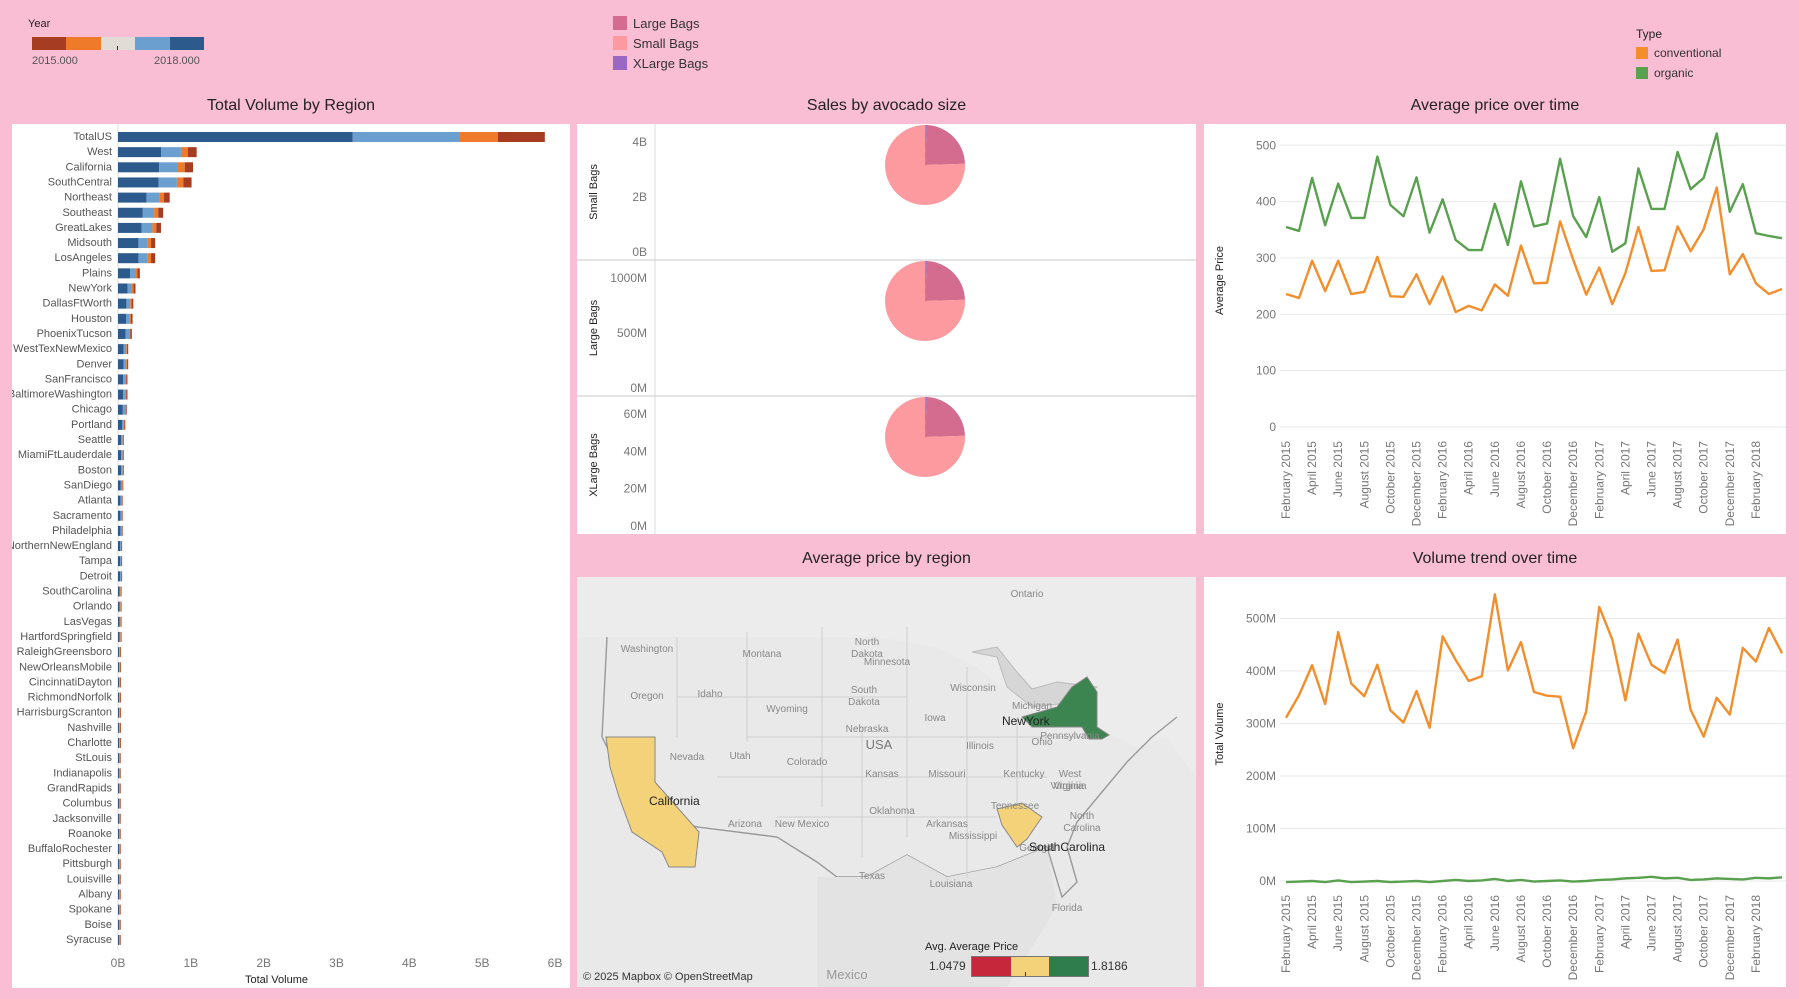 Image resolution: width=1799 pixels, height=999 pixels. Describe the element at coordinates (1678, 73) in the screenshot. I see `legend-organic: organic` at that location.